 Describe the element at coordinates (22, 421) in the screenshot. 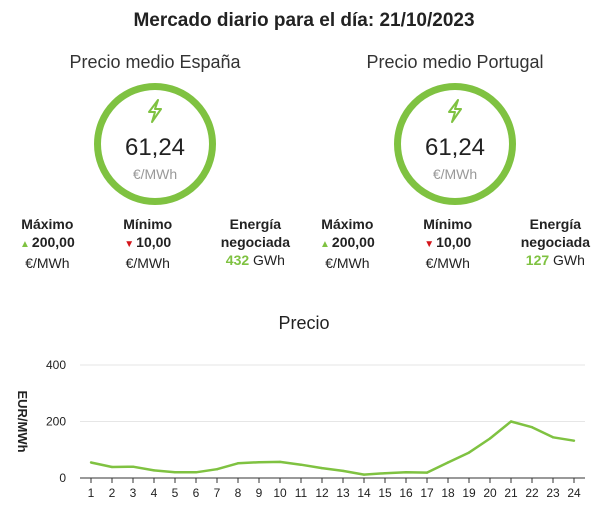

I see `y-axis-label: EUR/MWh` at that location.